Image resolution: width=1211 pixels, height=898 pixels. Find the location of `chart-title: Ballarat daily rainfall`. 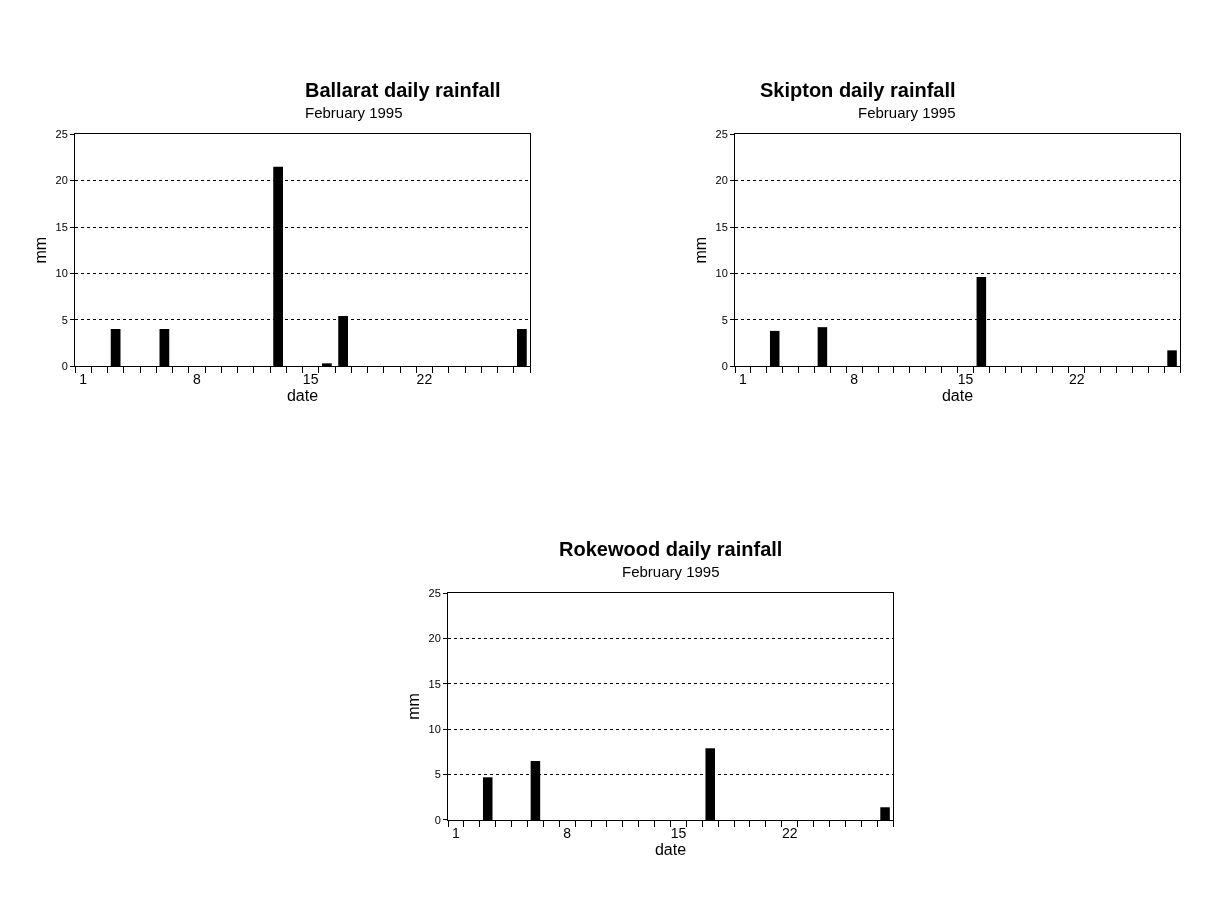

chart-title: Ballarat daily rainfall is located at coordinates (403, 90).